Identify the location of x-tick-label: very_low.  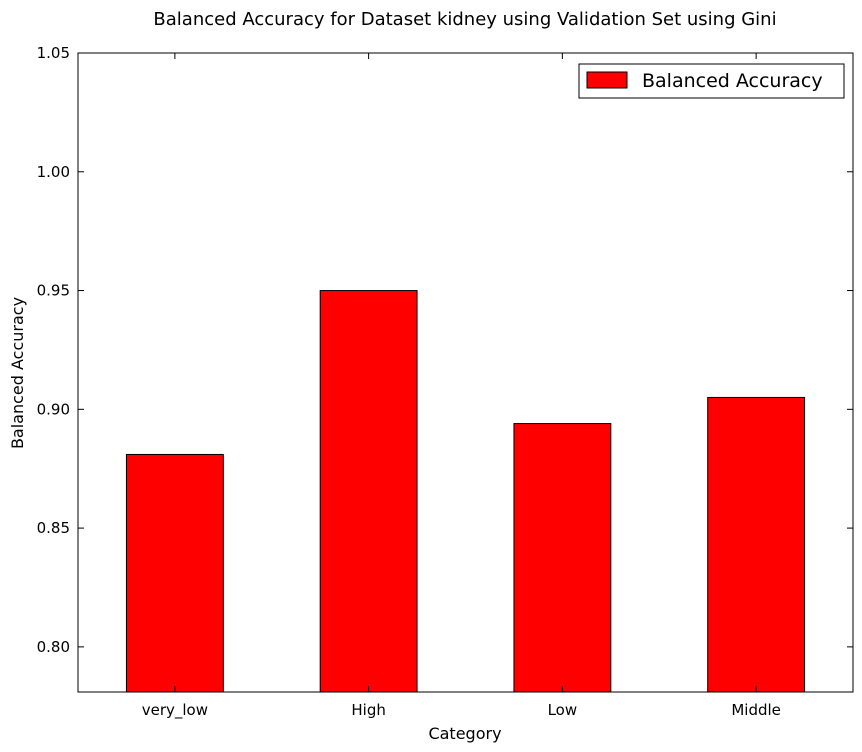
(175, 710).